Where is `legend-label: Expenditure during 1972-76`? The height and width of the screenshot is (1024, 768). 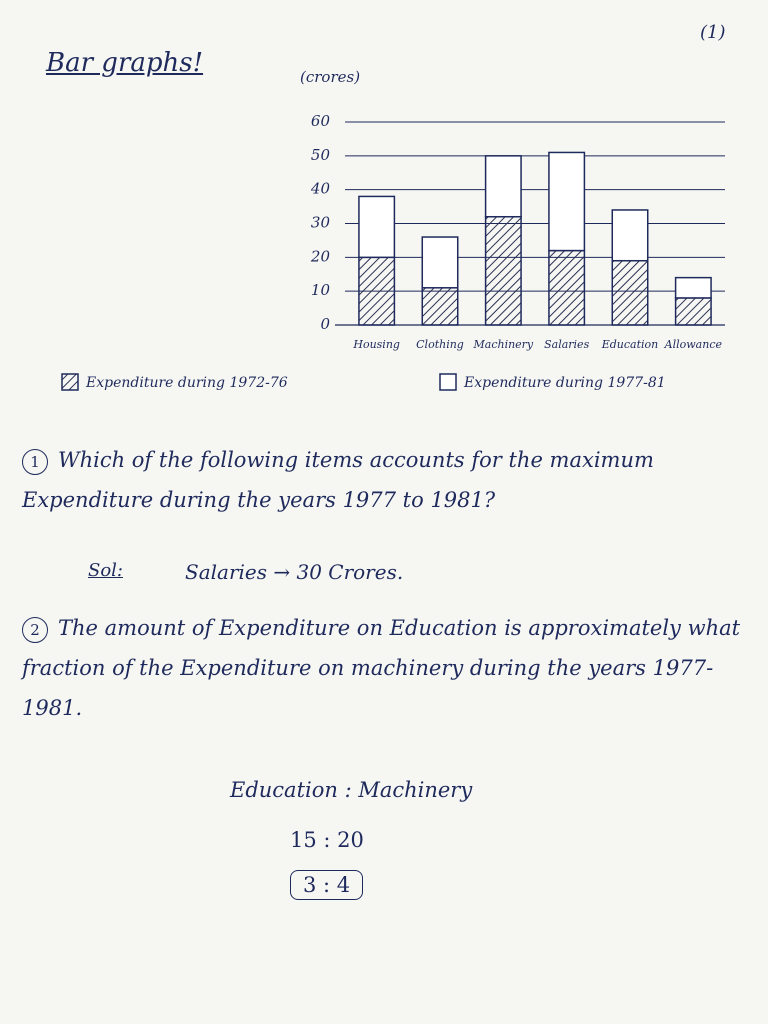 legend-label: Expenditure during 1972-76 is located at coordinates (186, 383).